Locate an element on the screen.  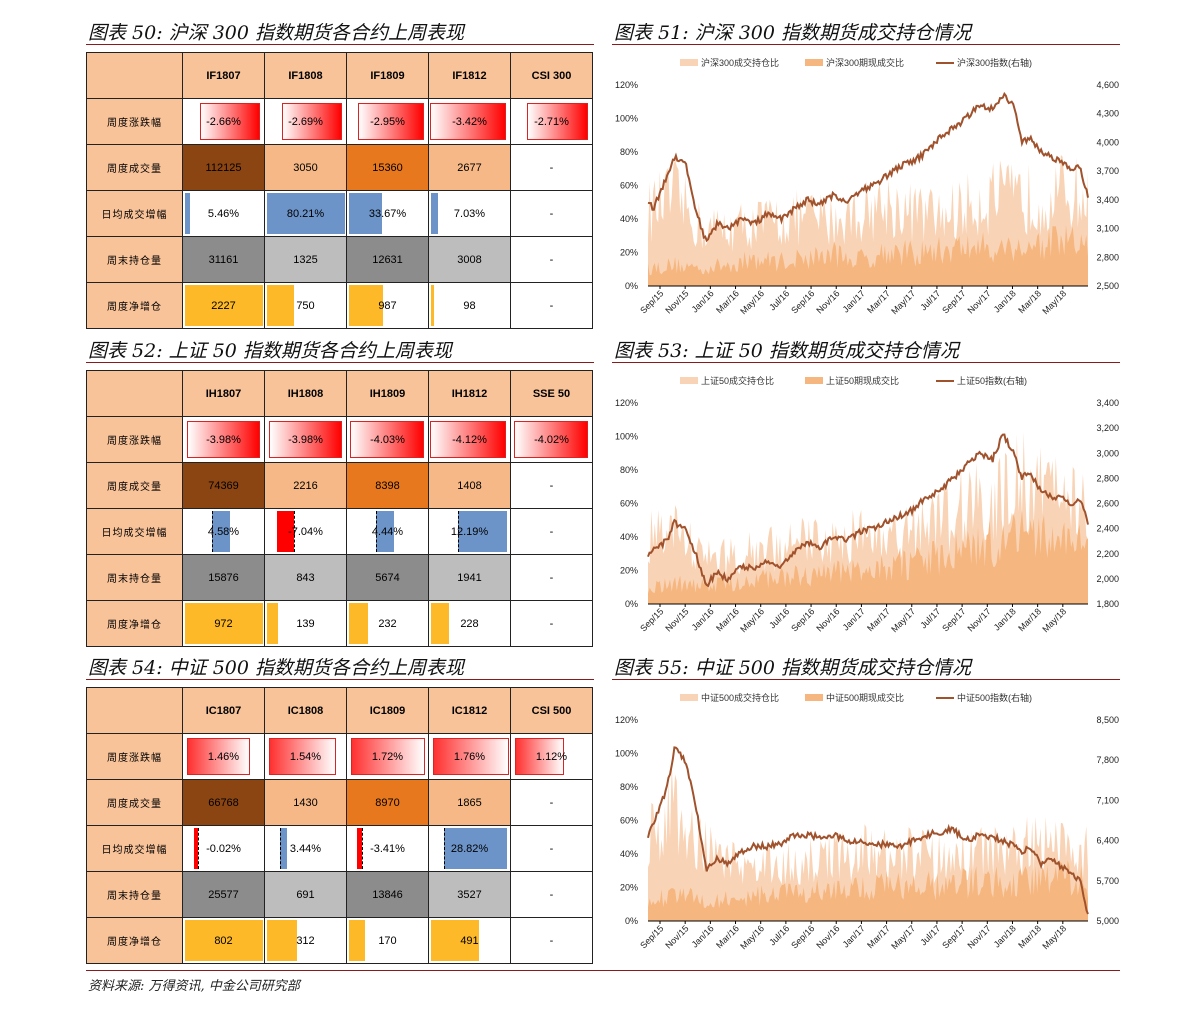
y-left-tick-label: 100% is located at coordinates (626, 437).